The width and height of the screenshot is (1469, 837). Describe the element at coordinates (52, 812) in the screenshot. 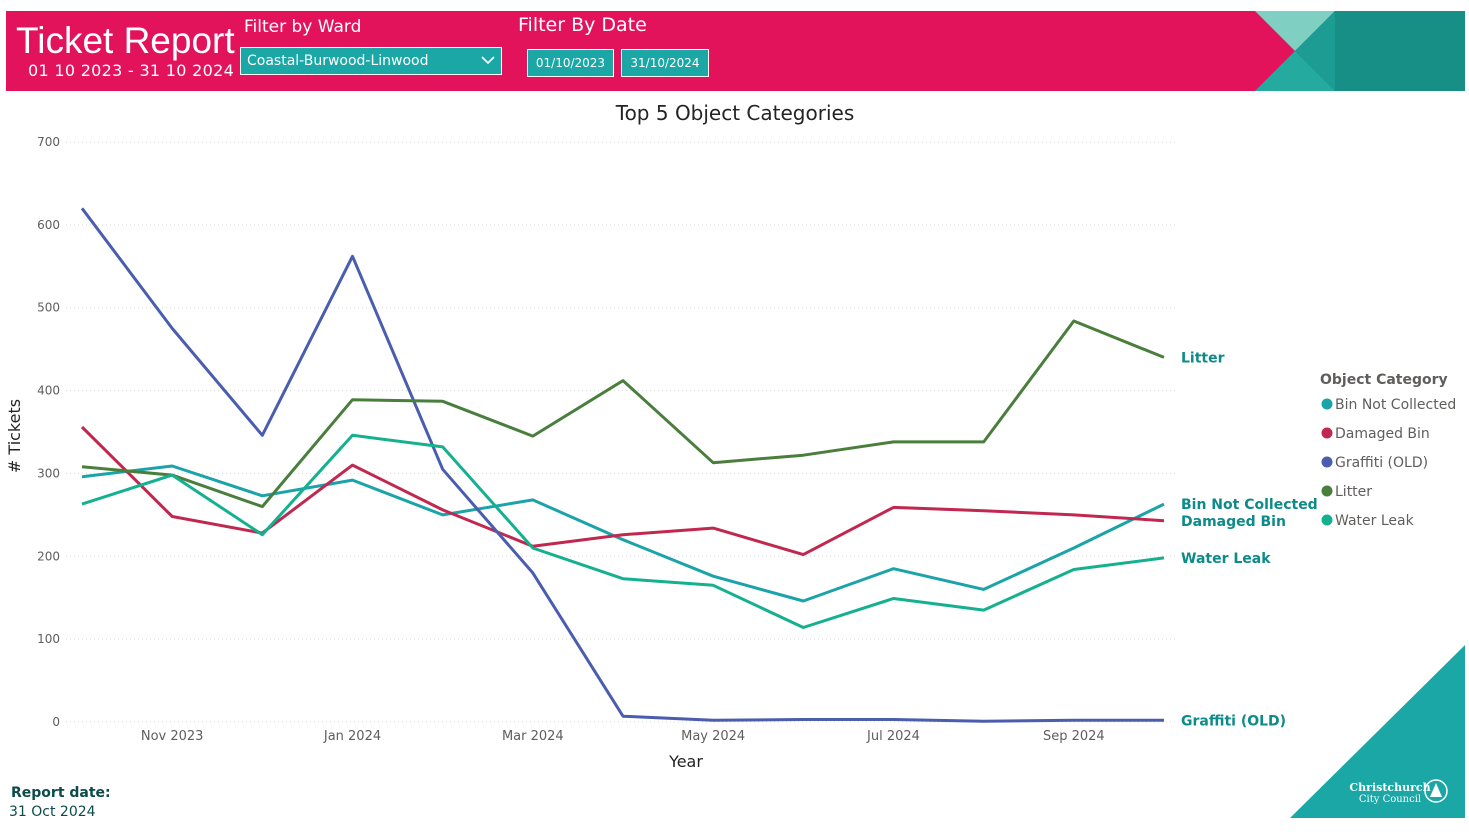

I see `report-date-value: 31 Oct 2024` at that location.